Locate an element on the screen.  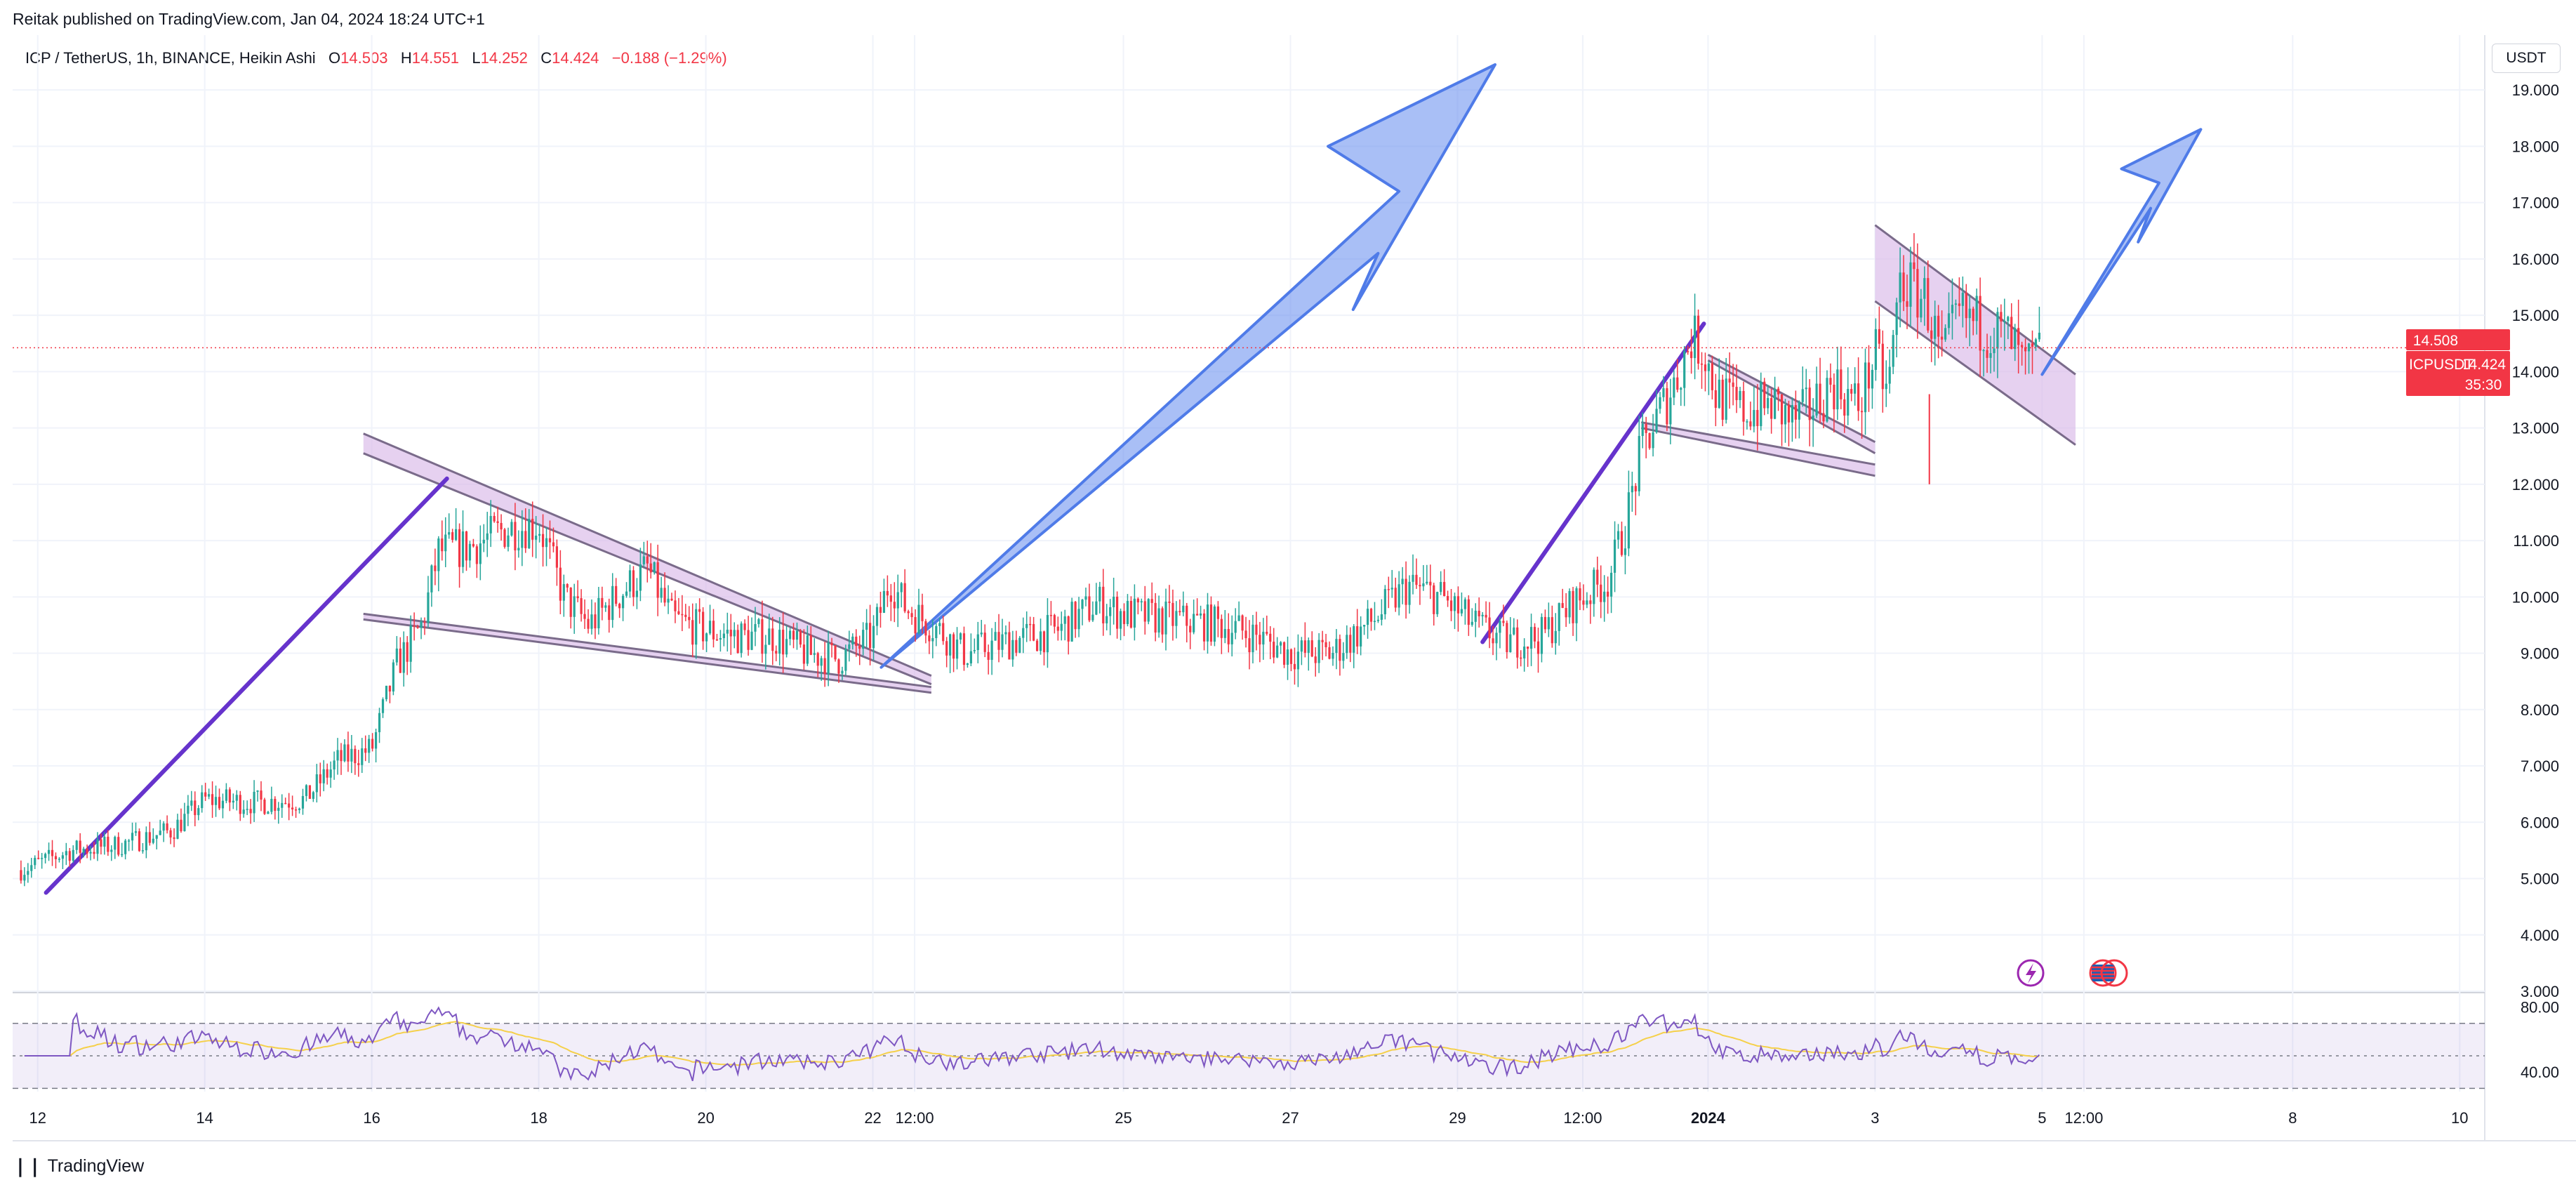
time-tick-label: 14 is located at coordinates (205, 1118).